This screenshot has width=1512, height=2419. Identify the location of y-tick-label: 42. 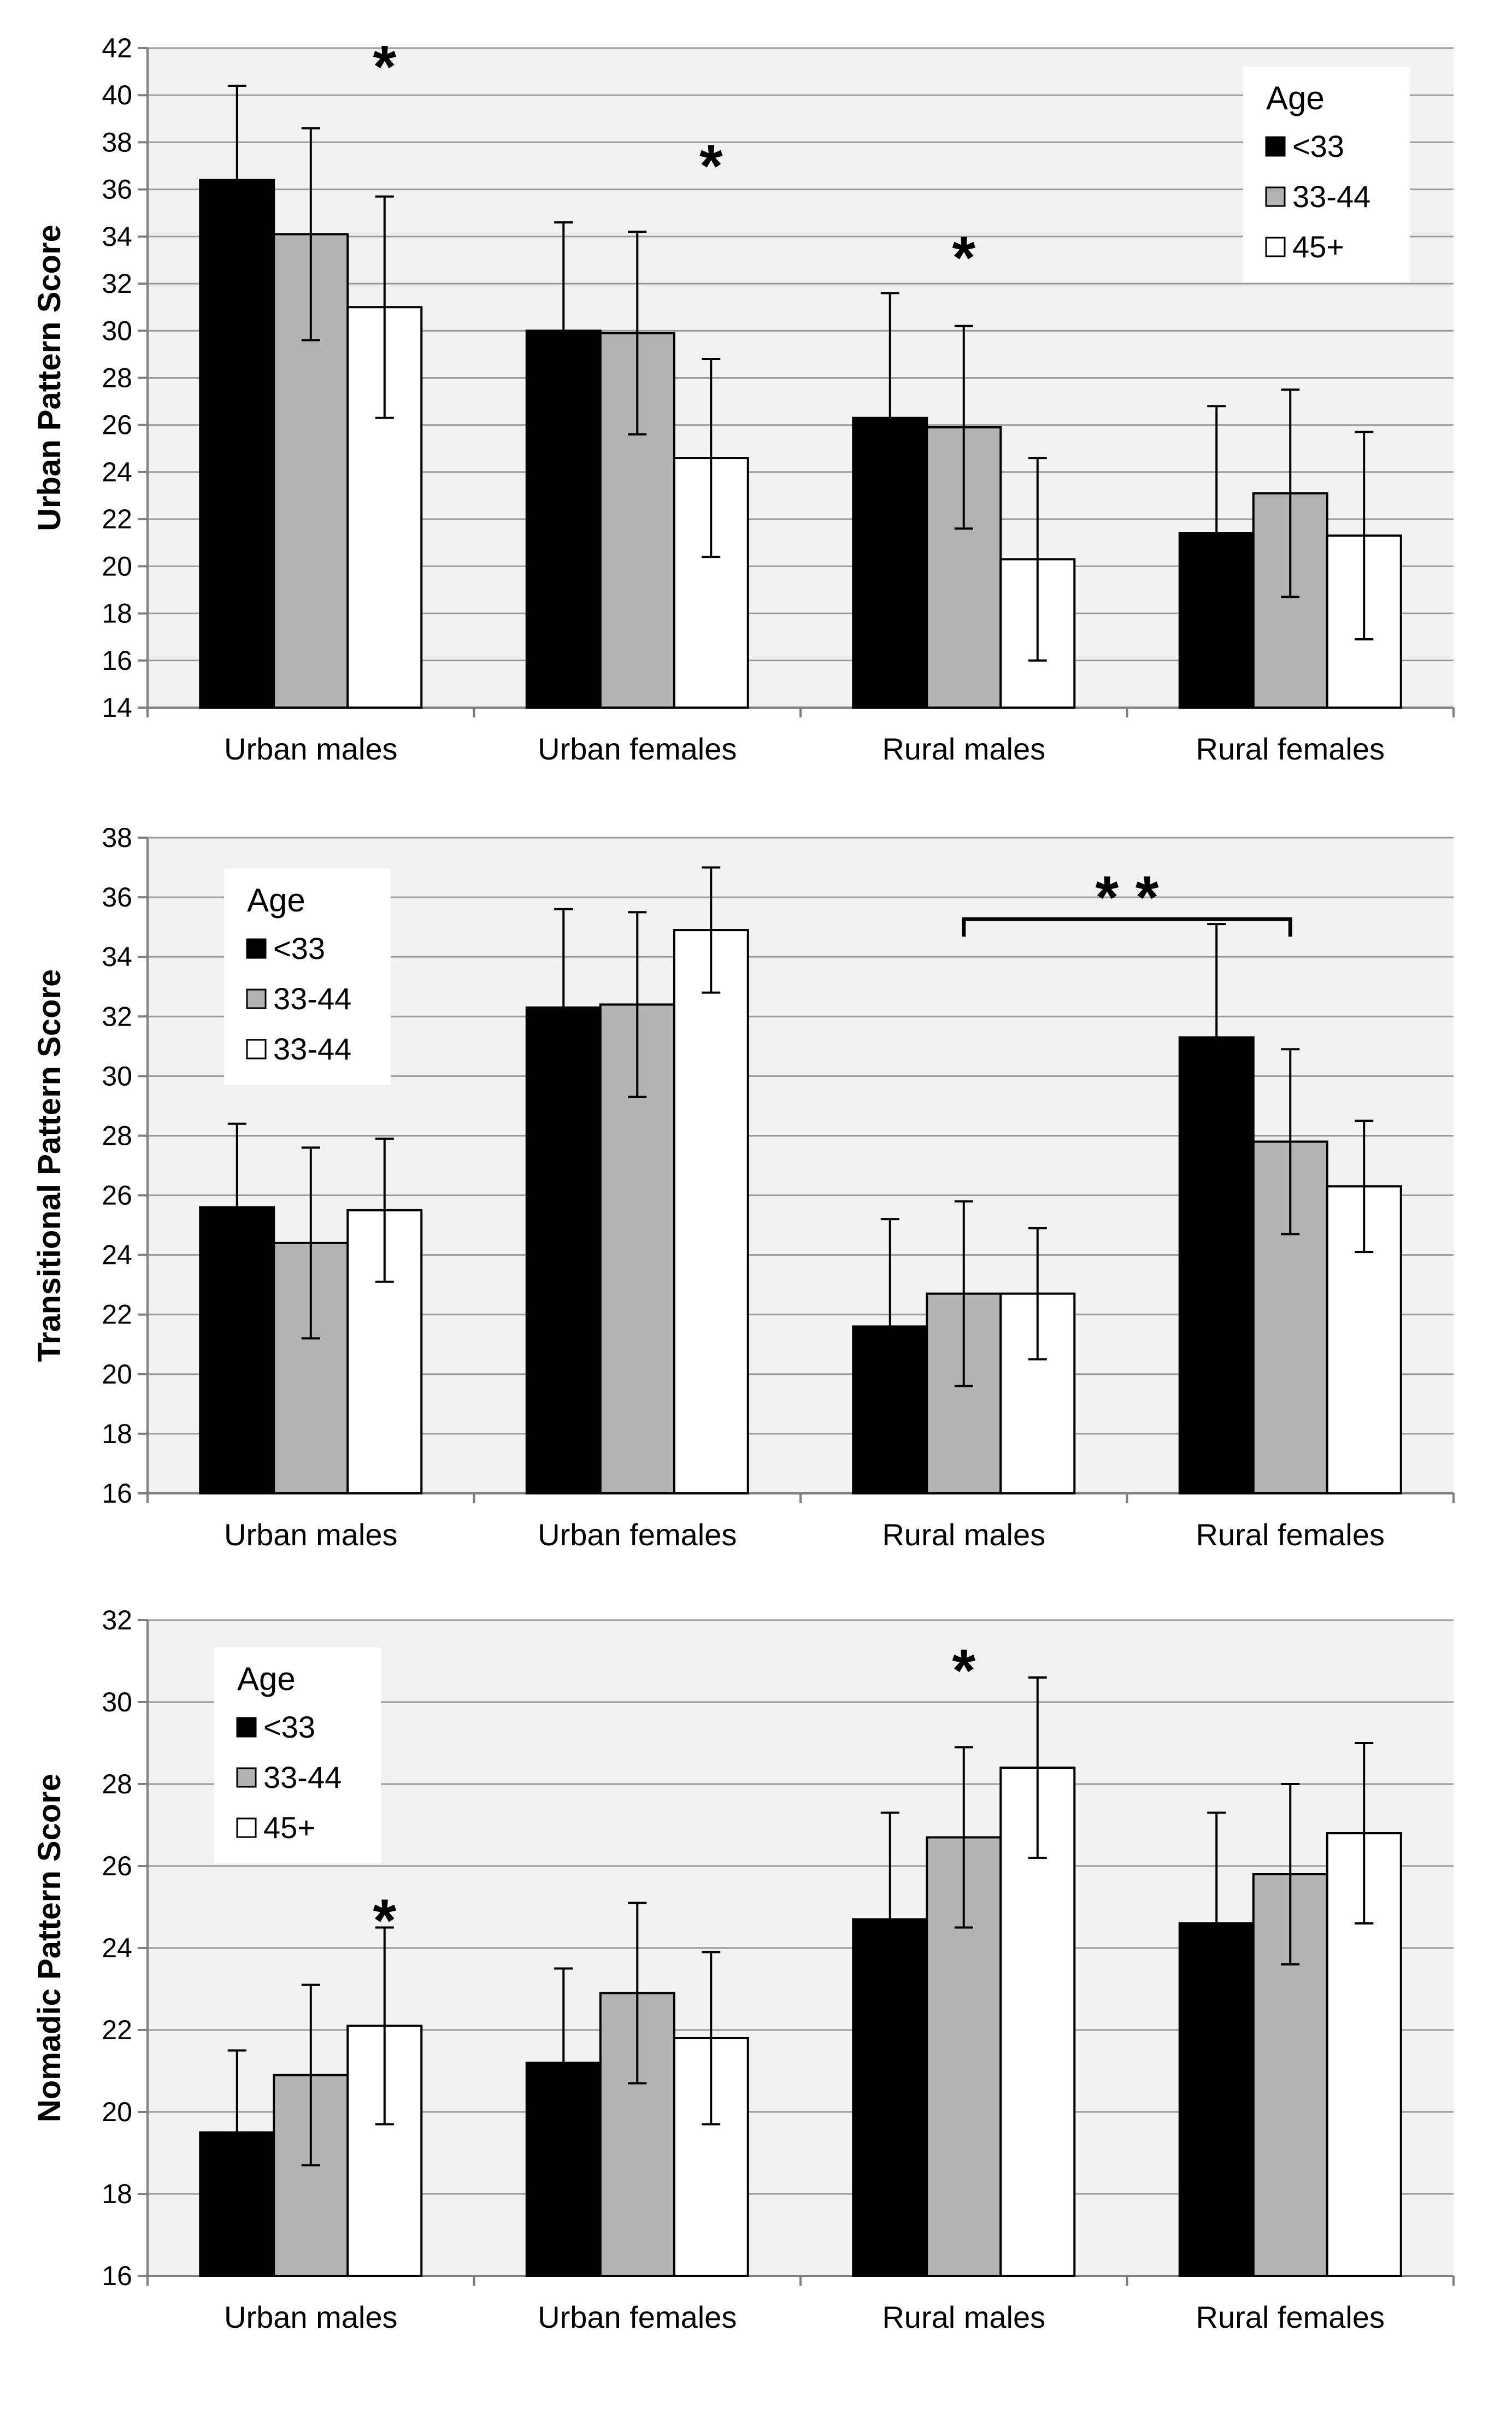
(117, 48).